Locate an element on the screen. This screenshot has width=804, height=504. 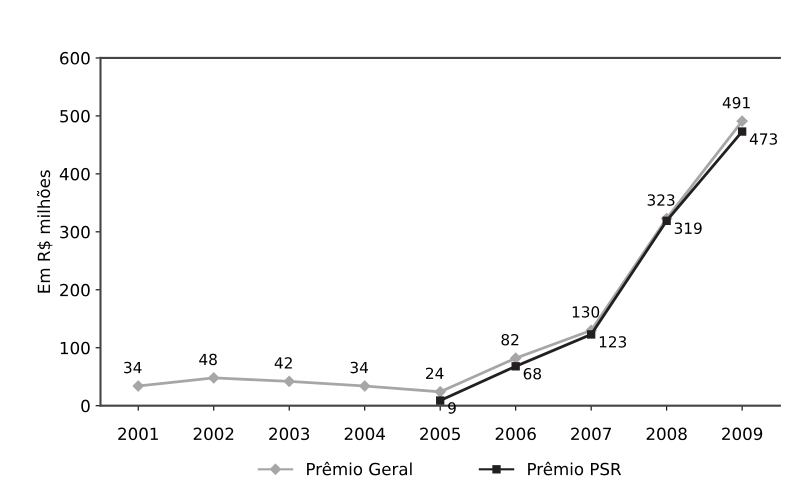
y-tick-label: 300 is located at coordinates (75, 232).